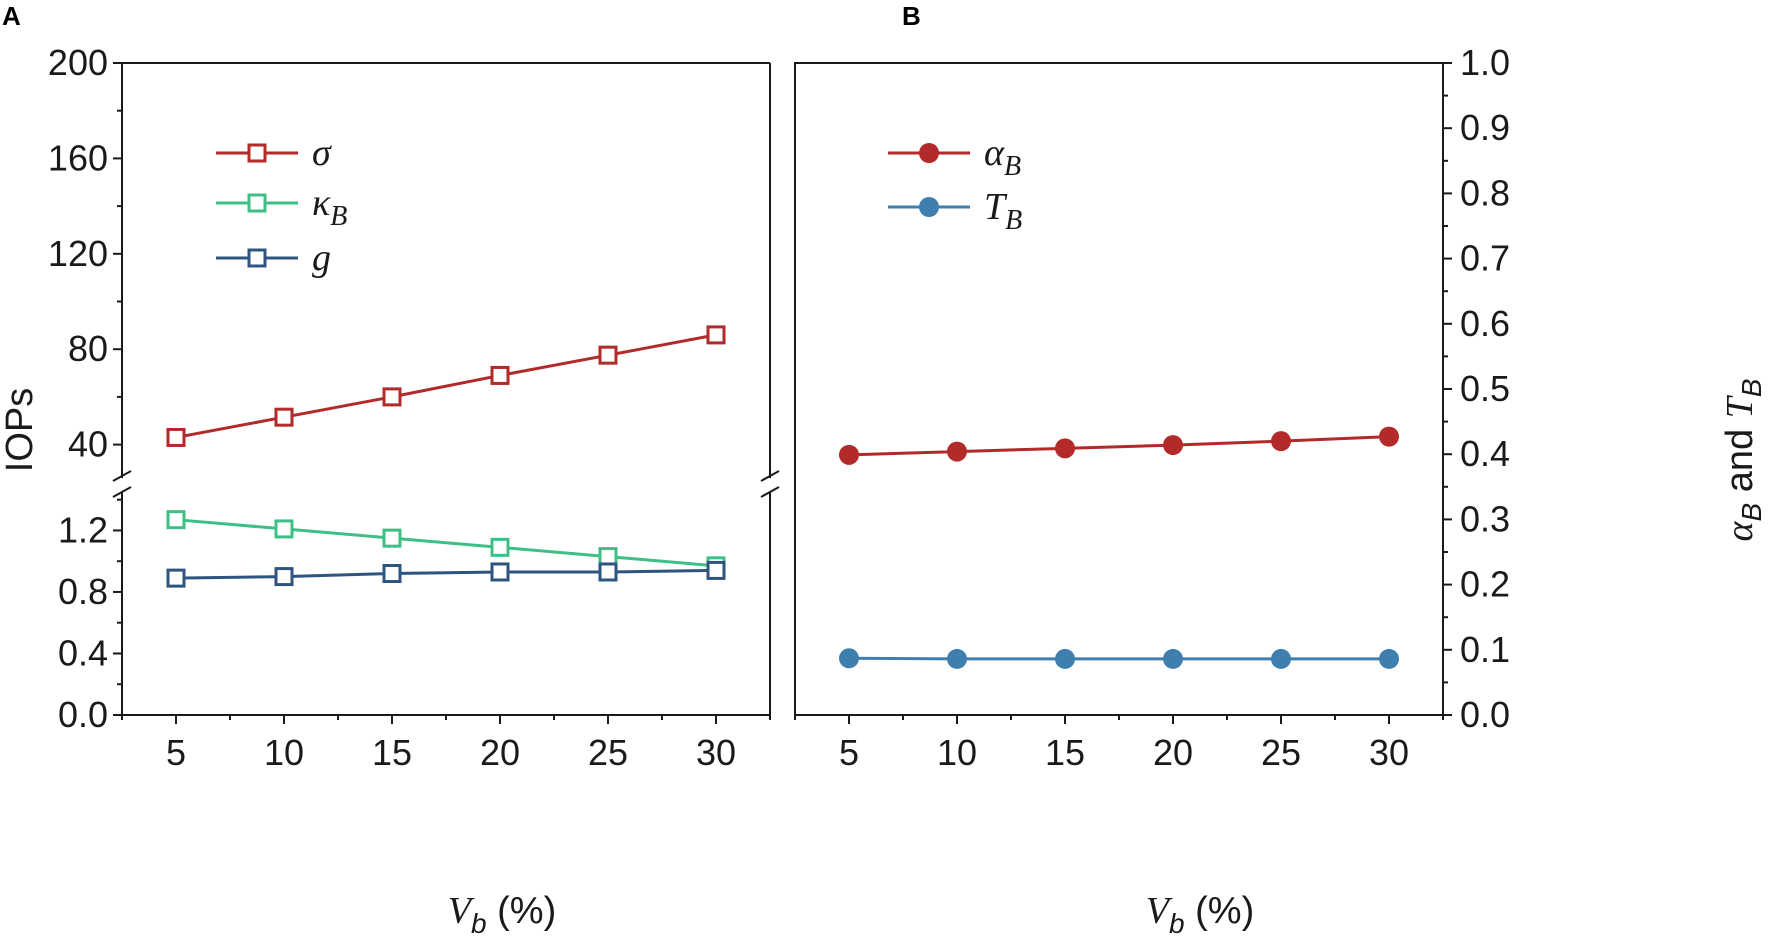  Describe the element at coordinates (83, 591) in the screenshot. I see `panel-a-y-tick-label: 0.8` at that location.